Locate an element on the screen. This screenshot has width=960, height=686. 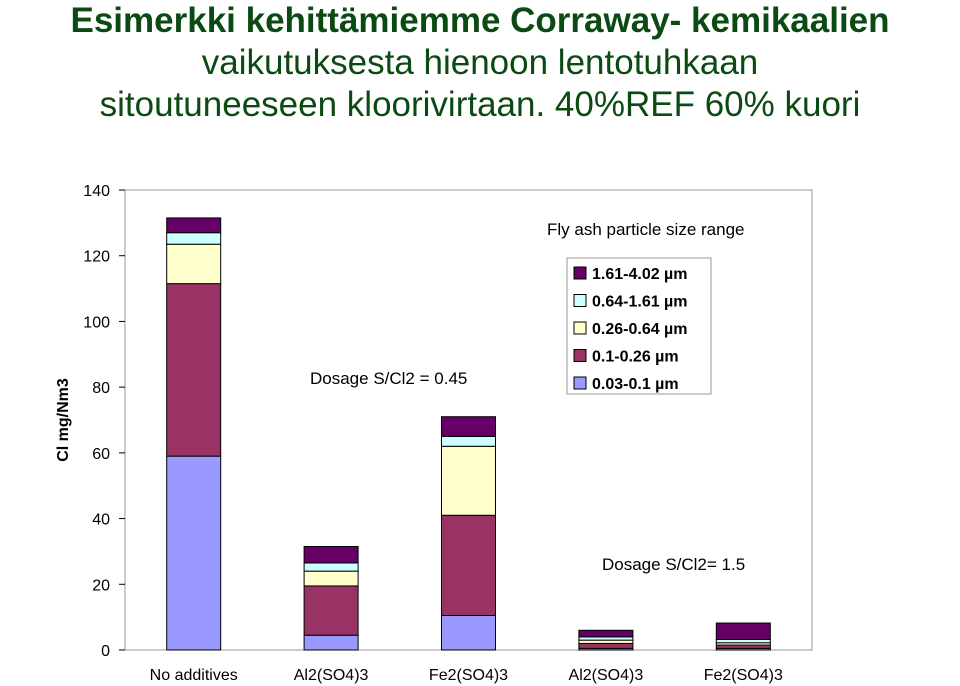
legend-label: 1.61-4.02 µm is located at coordinates (640, 274).